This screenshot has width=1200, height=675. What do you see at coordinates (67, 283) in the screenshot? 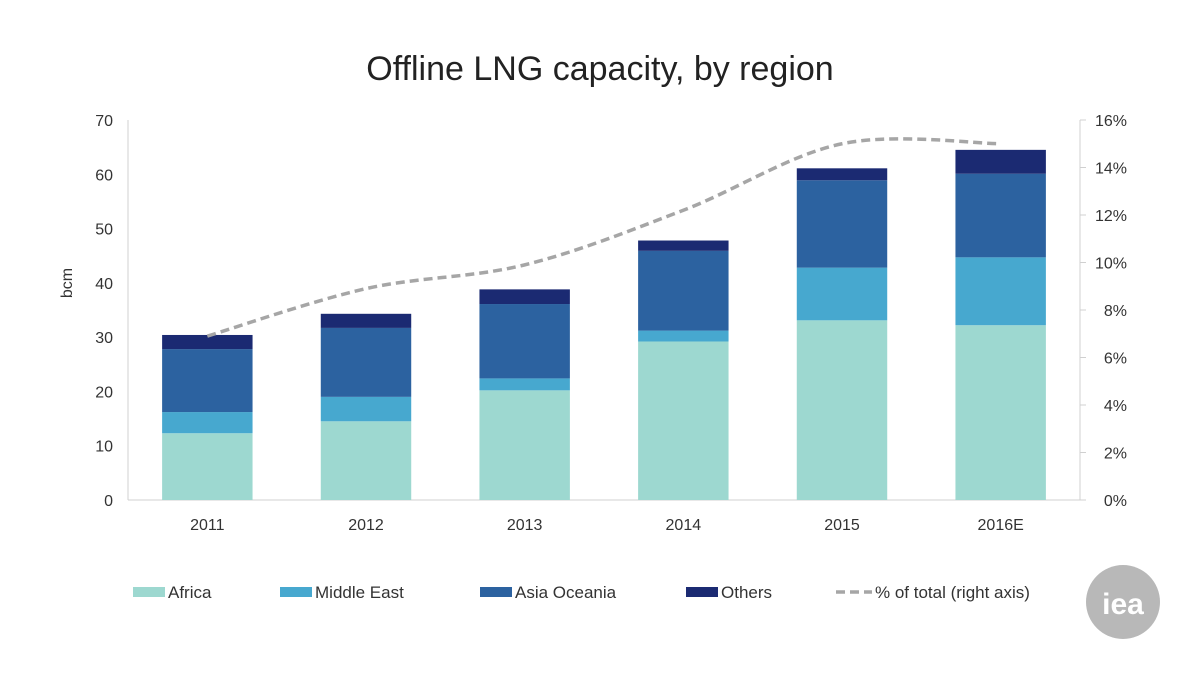
I see `y-axis-label: bcm` at bounding box center [67, 283].